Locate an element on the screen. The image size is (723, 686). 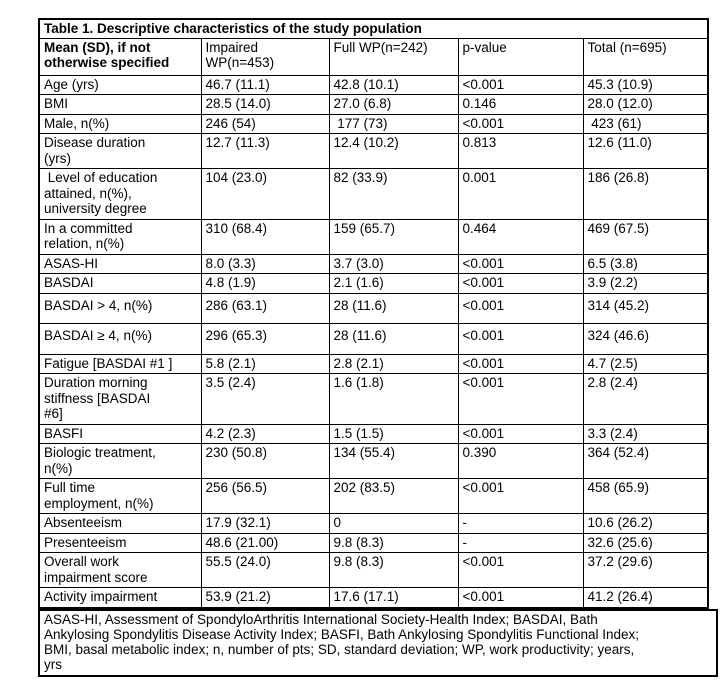
row-label: Biologic treatment, n(%) is located at coordinates (120, 461).